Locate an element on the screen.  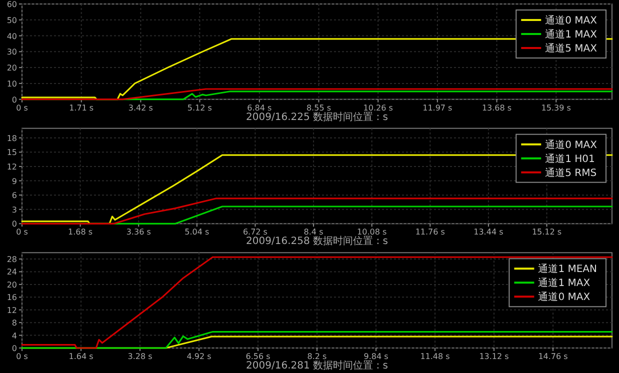
x-tick-label: 9.84 s is located at coordinates (376, 356).